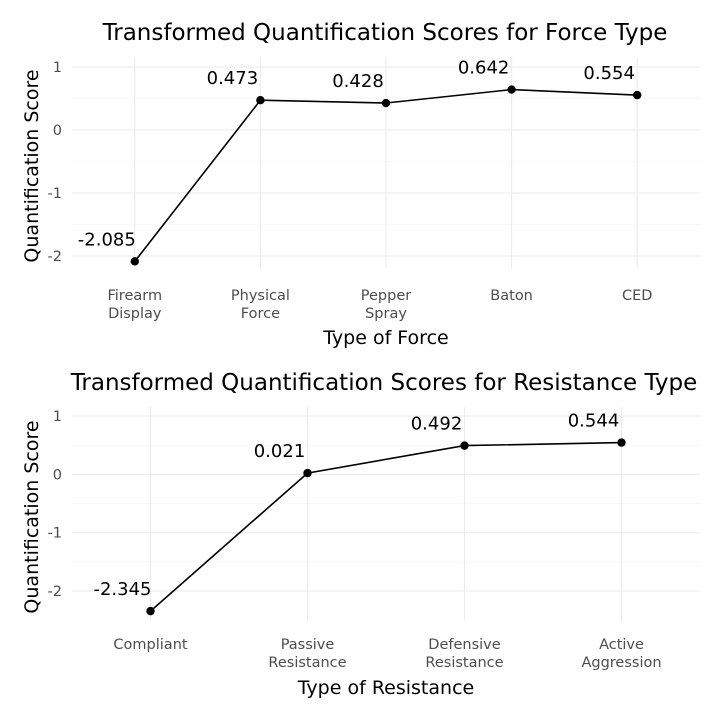 The image size is (720, 720). I want to click on force-data-label: 0.473, so click(233, 78).